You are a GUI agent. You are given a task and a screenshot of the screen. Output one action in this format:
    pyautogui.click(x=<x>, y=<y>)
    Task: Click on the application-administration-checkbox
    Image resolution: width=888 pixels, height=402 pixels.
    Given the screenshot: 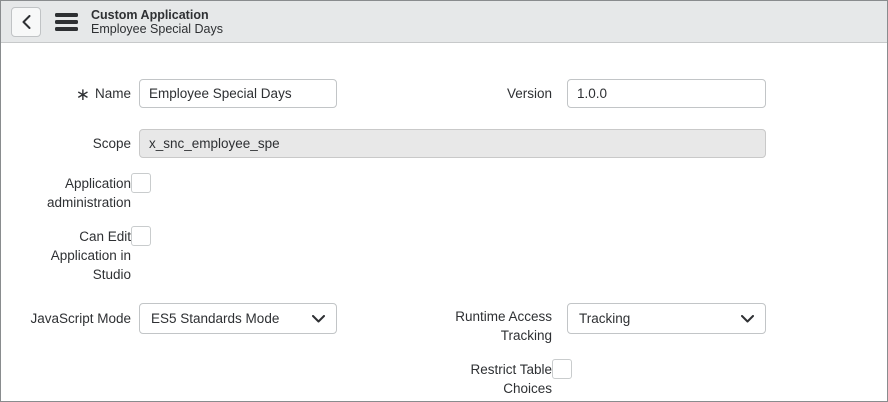 What is the action you would take?
    pyautogui.click(x=141, y=183)
    